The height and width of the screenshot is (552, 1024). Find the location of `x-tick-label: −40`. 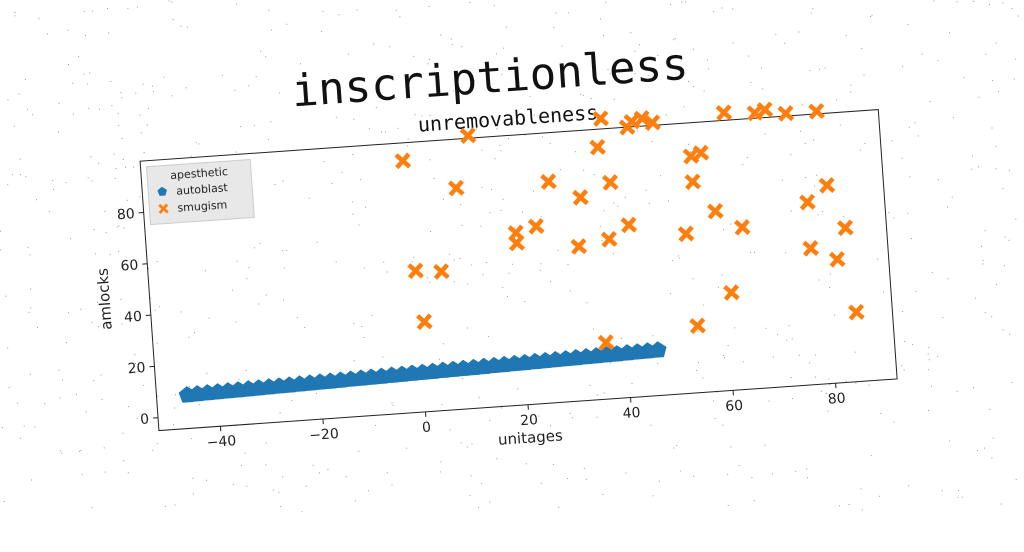

x-tick-label: −40 is located at coordinates (221, 442).